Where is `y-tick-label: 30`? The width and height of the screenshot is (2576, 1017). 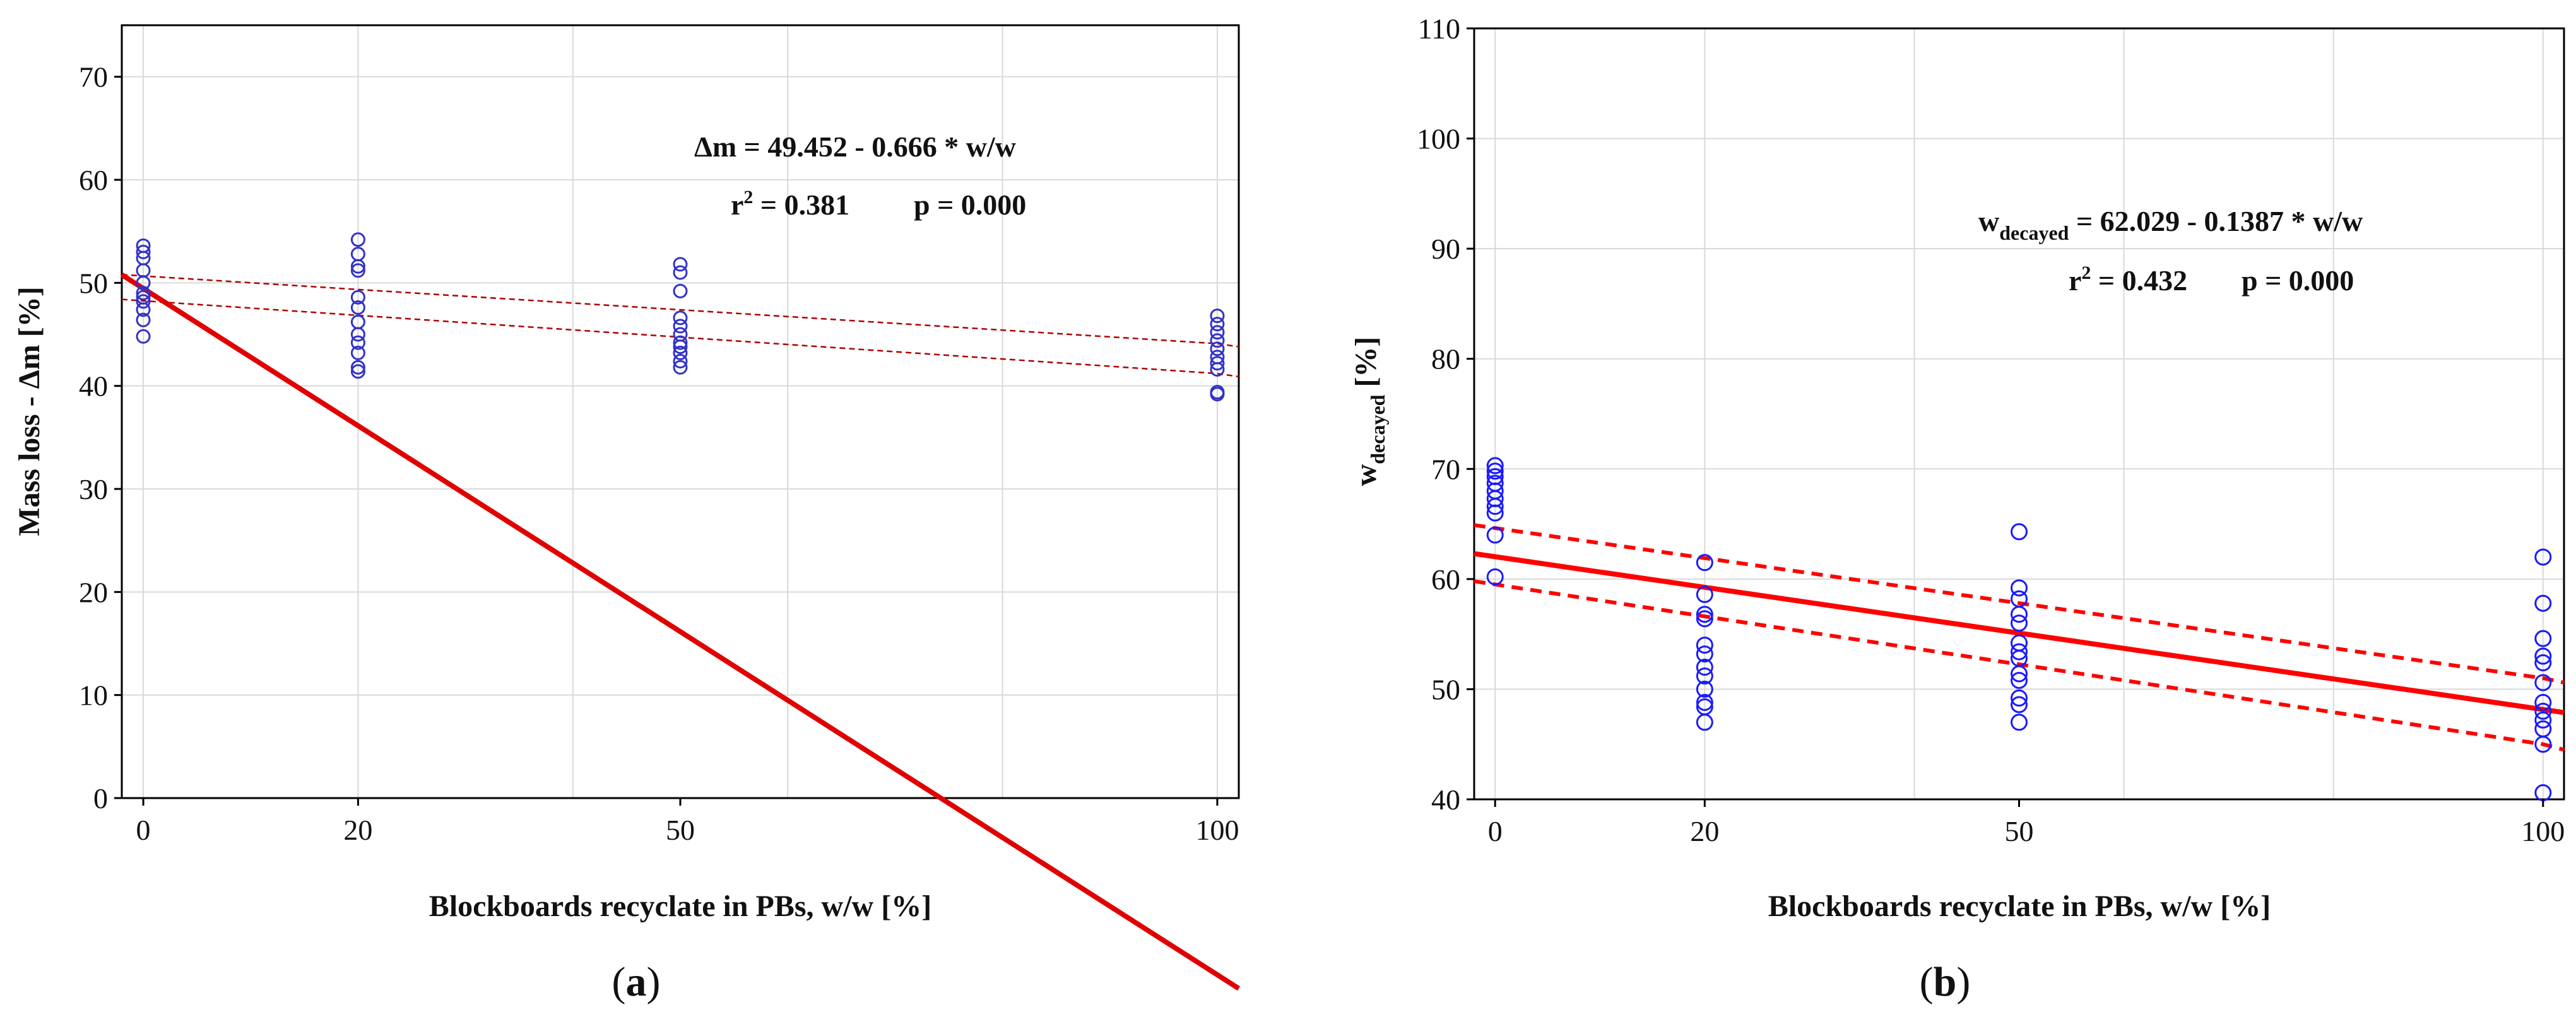 y-tick-label: 30 is located at coordinates (93, 489).